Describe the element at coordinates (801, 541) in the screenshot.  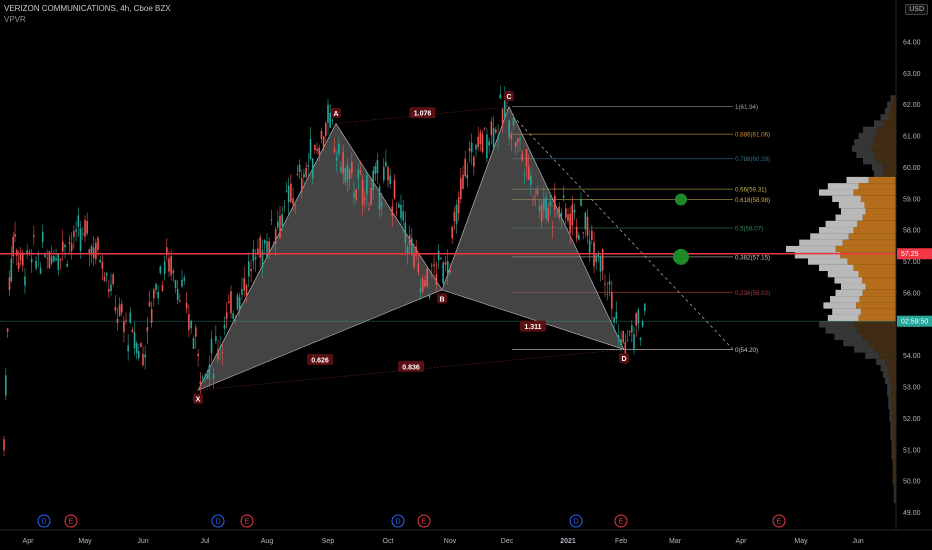
I see `time-tick-label: May` at that location.